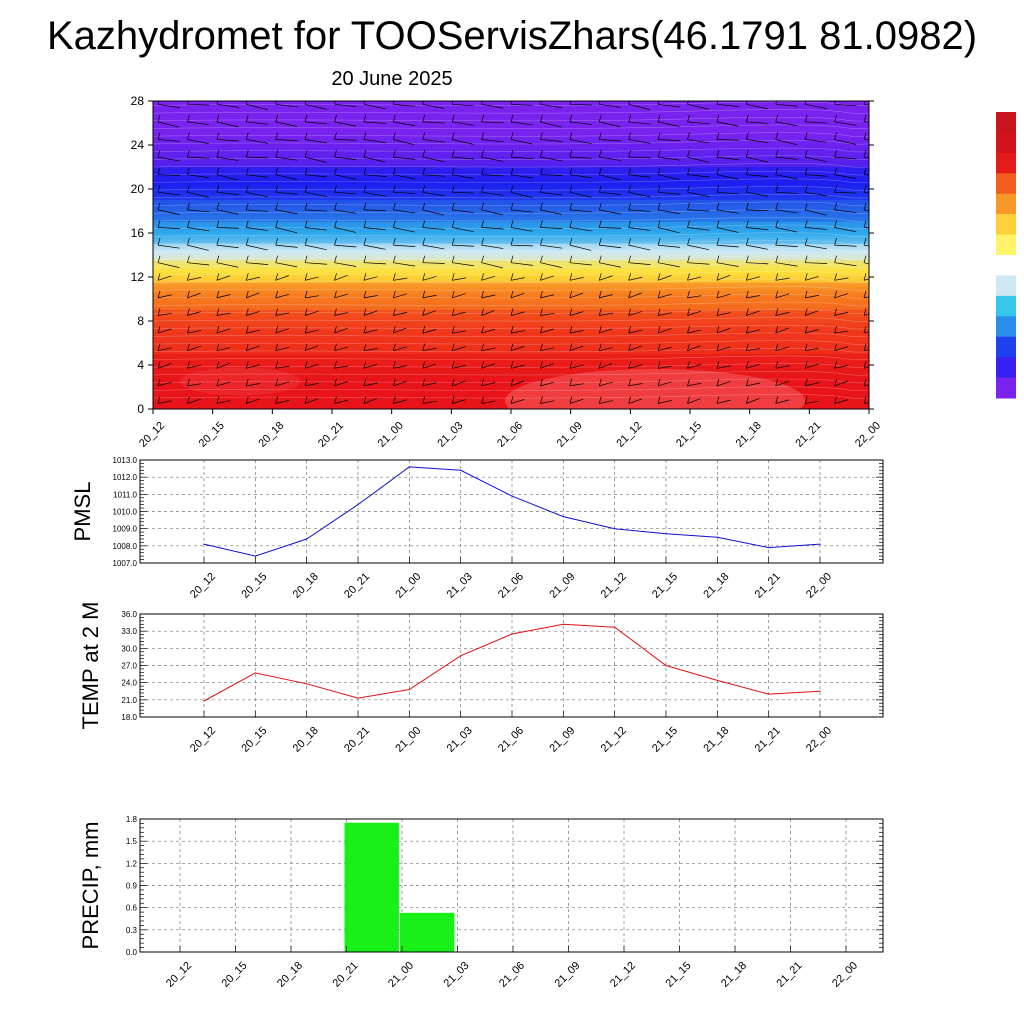 The width and height of the screenshot is (1024, 1024). Describe the element at coordinates (235, 975) in the screenshot. I see `precip-panel-xtick-label: 20_15` at that location.